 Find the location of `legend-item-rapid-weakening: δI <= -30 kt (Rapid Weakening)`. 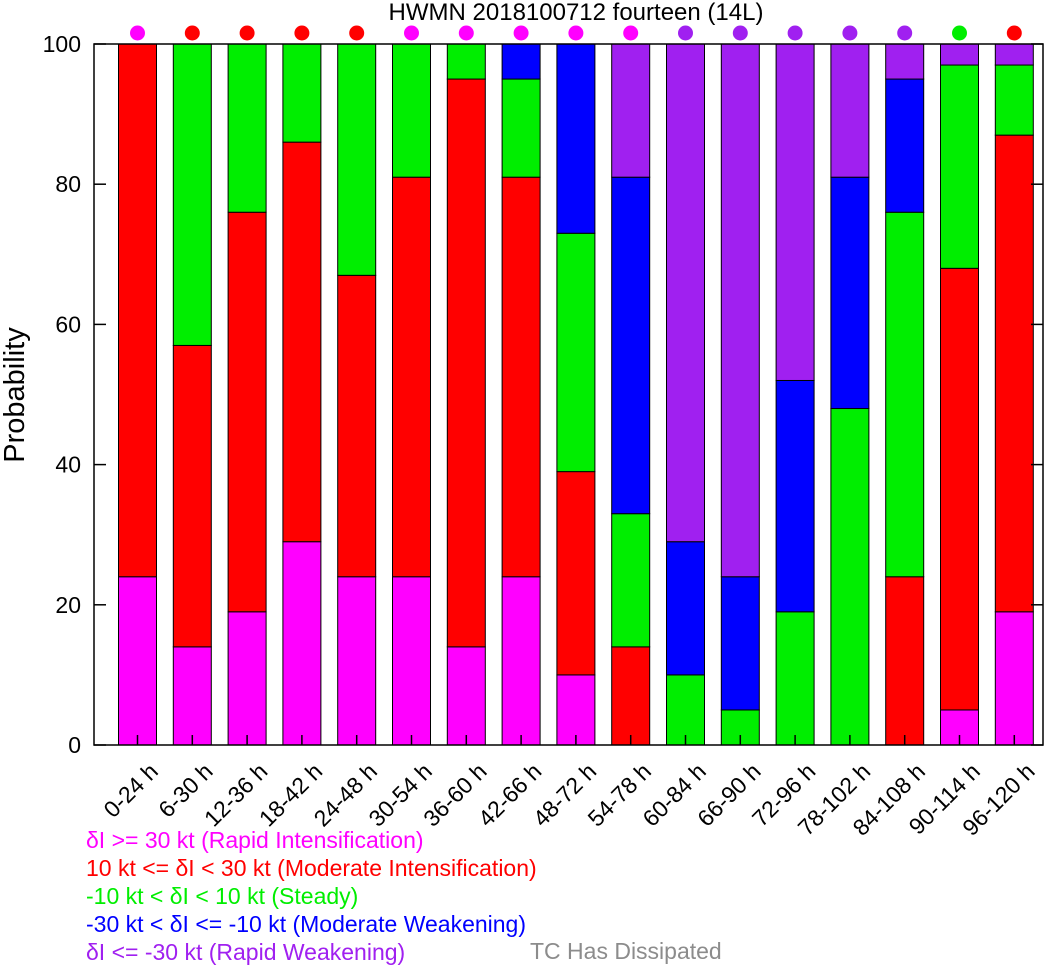

legend-item-rapid-weakening: δI <= -30 kt (Rapid Weakening) is located at coordinates (246, 952).